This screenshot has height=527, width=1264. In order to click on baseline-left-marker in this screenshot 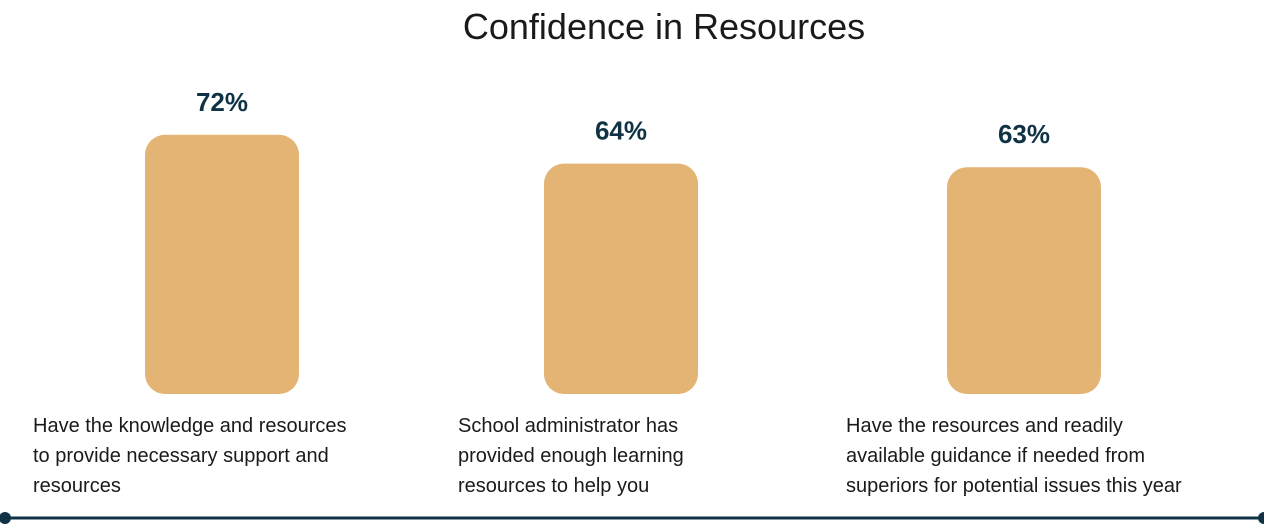, I will do `click(5, 518)`.